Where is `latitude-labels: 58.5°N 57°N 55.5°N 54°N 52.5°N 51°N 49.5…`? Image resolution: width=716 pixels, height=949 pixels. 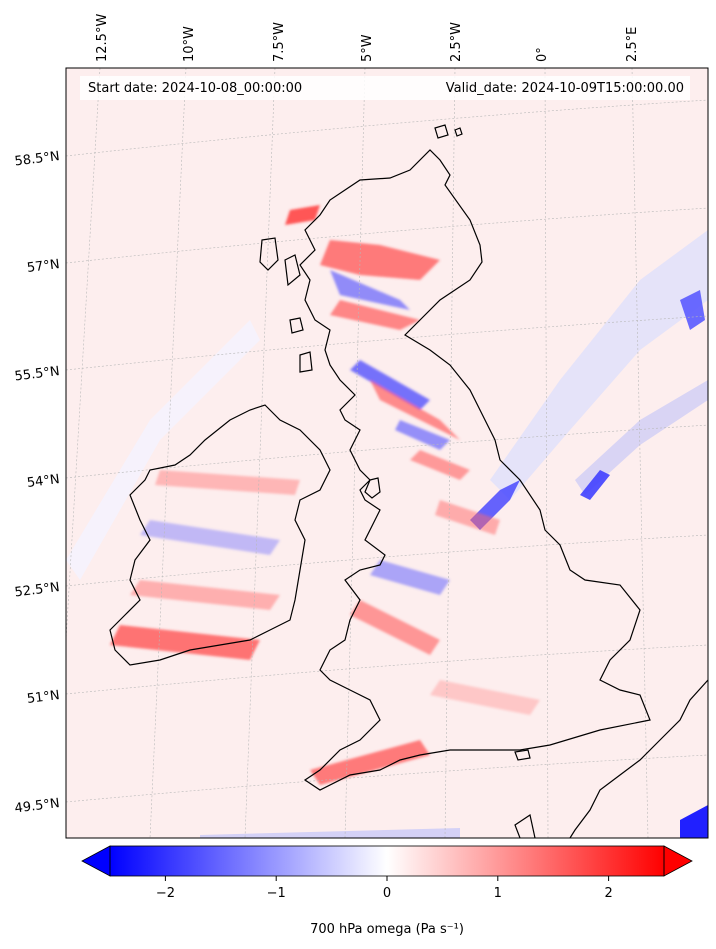 latitude-labels: 58.5°N 57°N 55.5°N 54°N 52.5°N 51°N 49.5… is located at coordinates (37, 482).